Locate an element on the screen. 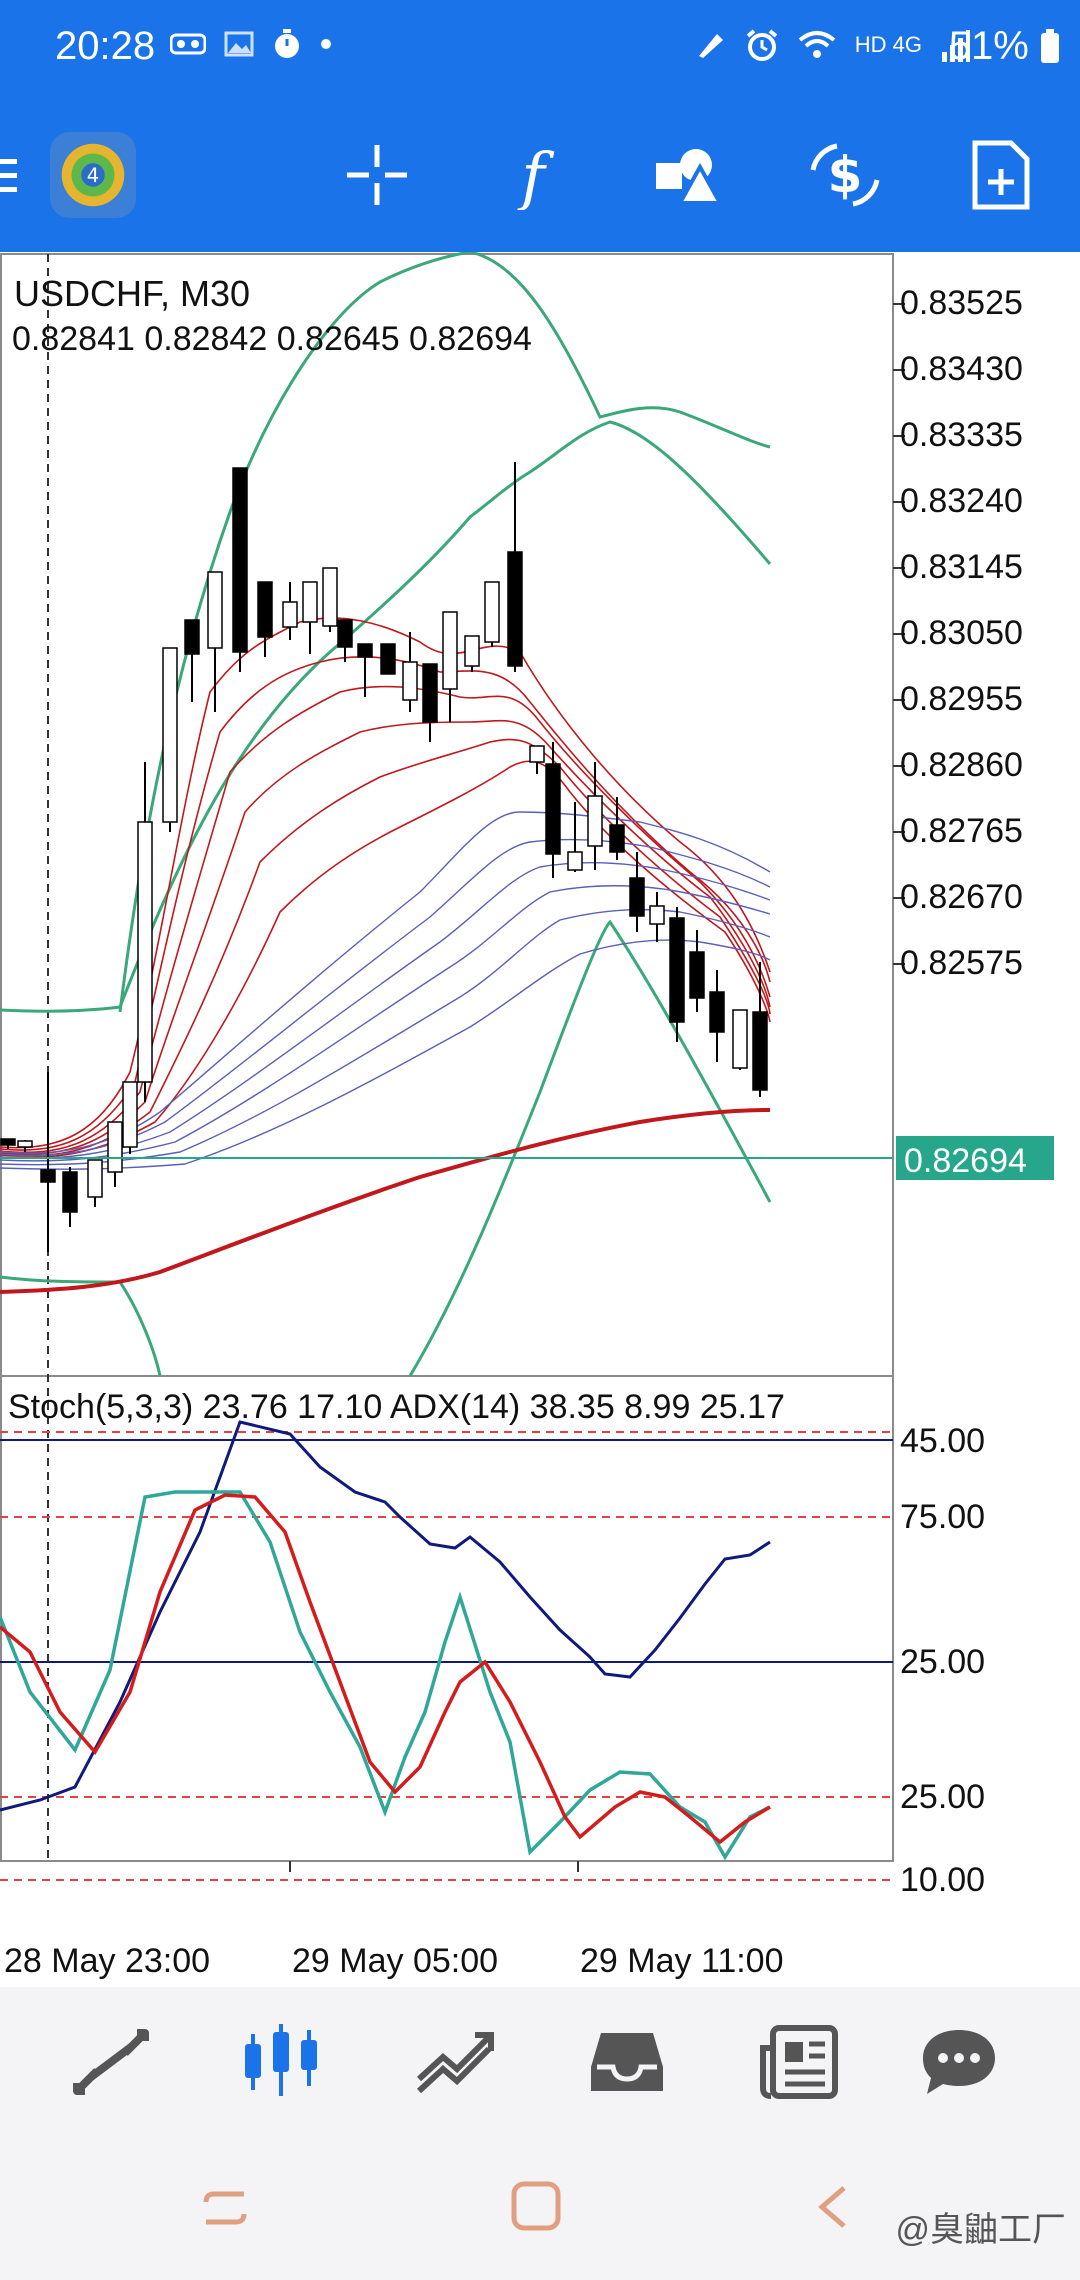 This screenshot has width=1080, height=2280. chat-icon is located at coordinates (959, 2062).